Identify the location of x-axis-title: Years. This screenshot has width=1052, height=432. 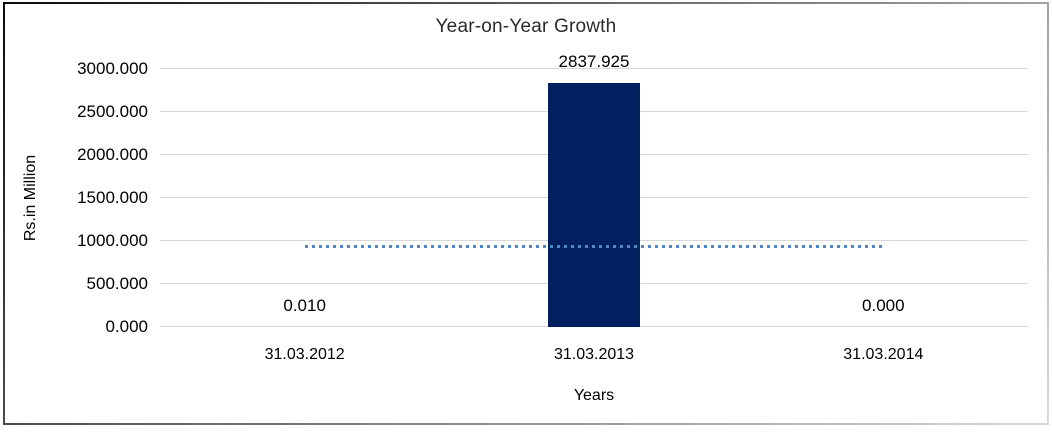
(594, 395).